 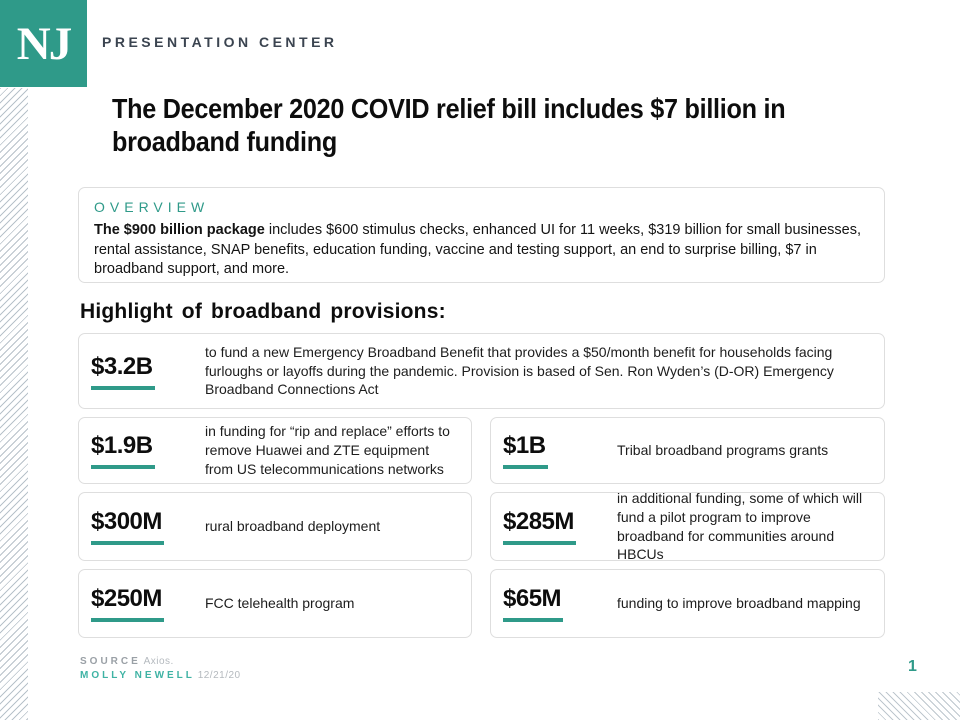 I want to click on provision-card-300m: $300M rural broadband deployment, so click(x=275, y=526).